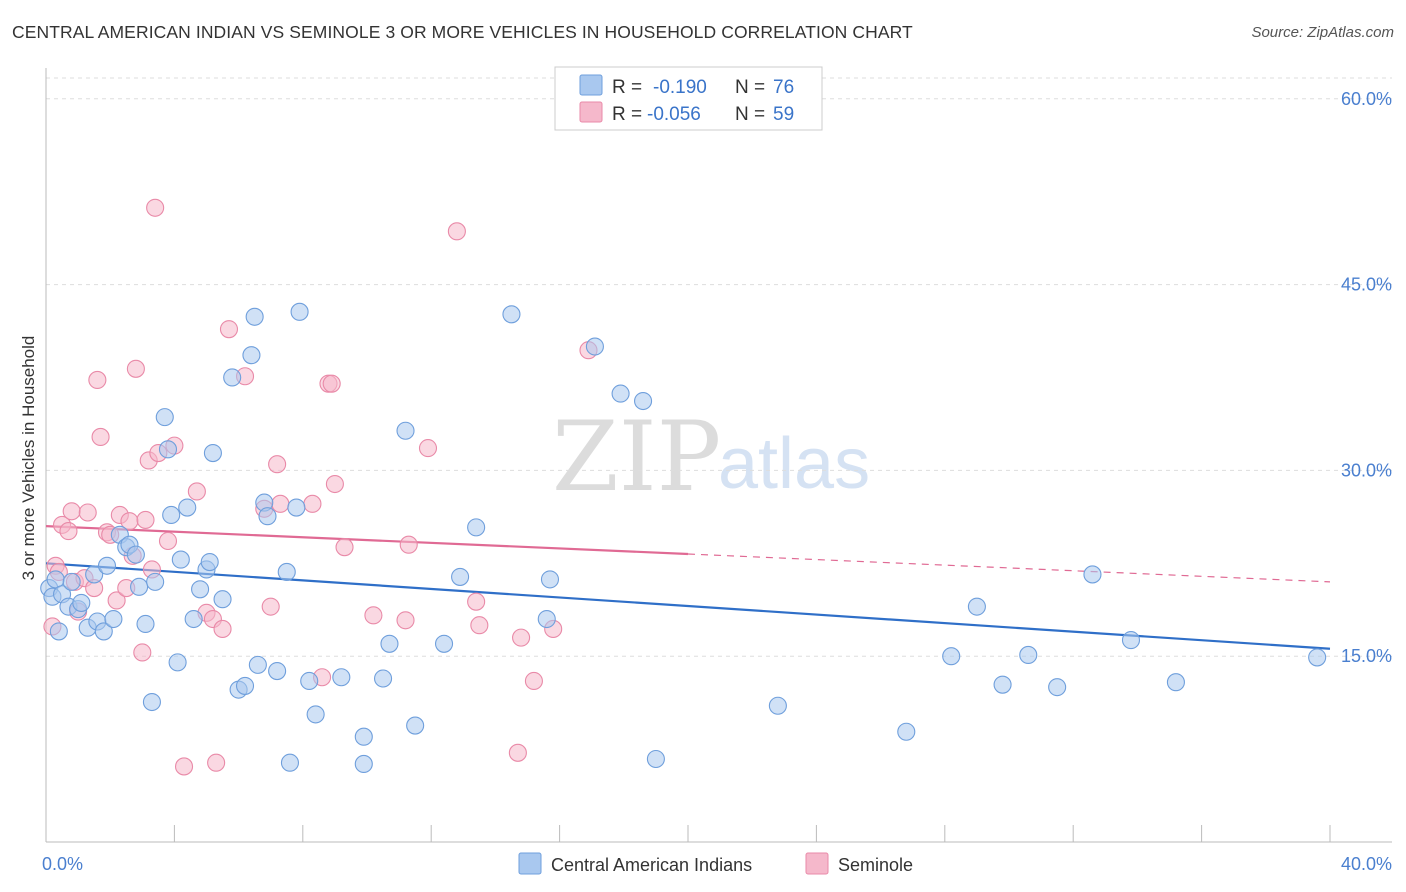  Describe the element at coordinates (367, 540) in the screenshot. I see `pink-trend-line-solid` at that location.